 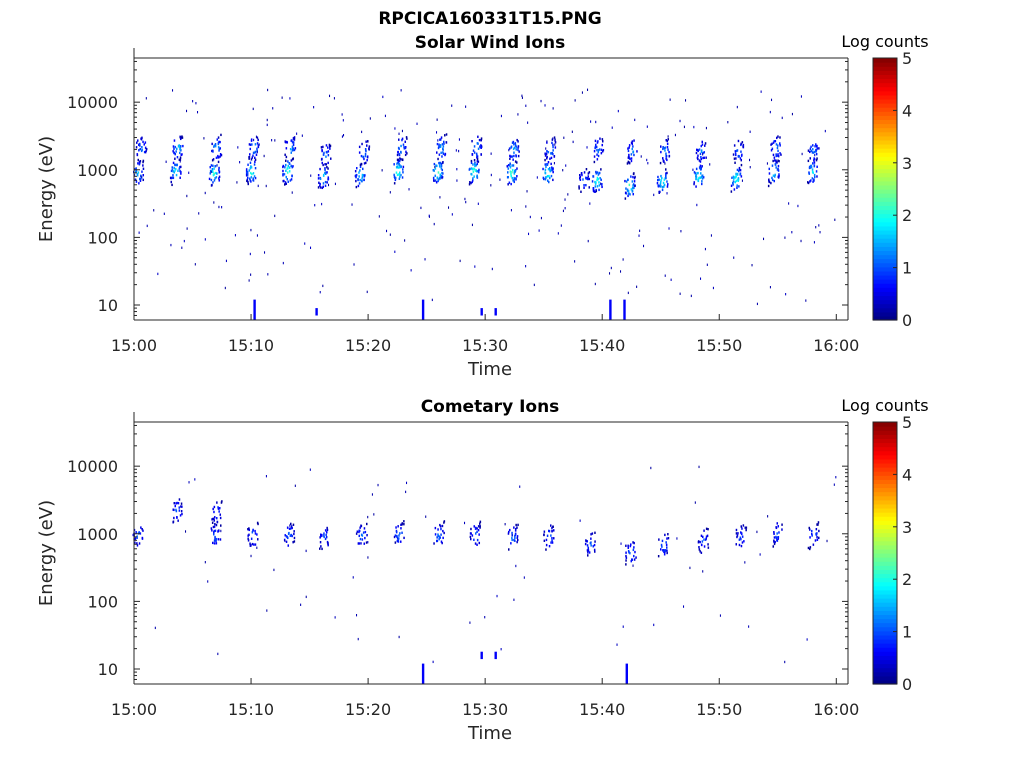 I want to click on y-tick-label: 1000, so click(x=97, y=534).